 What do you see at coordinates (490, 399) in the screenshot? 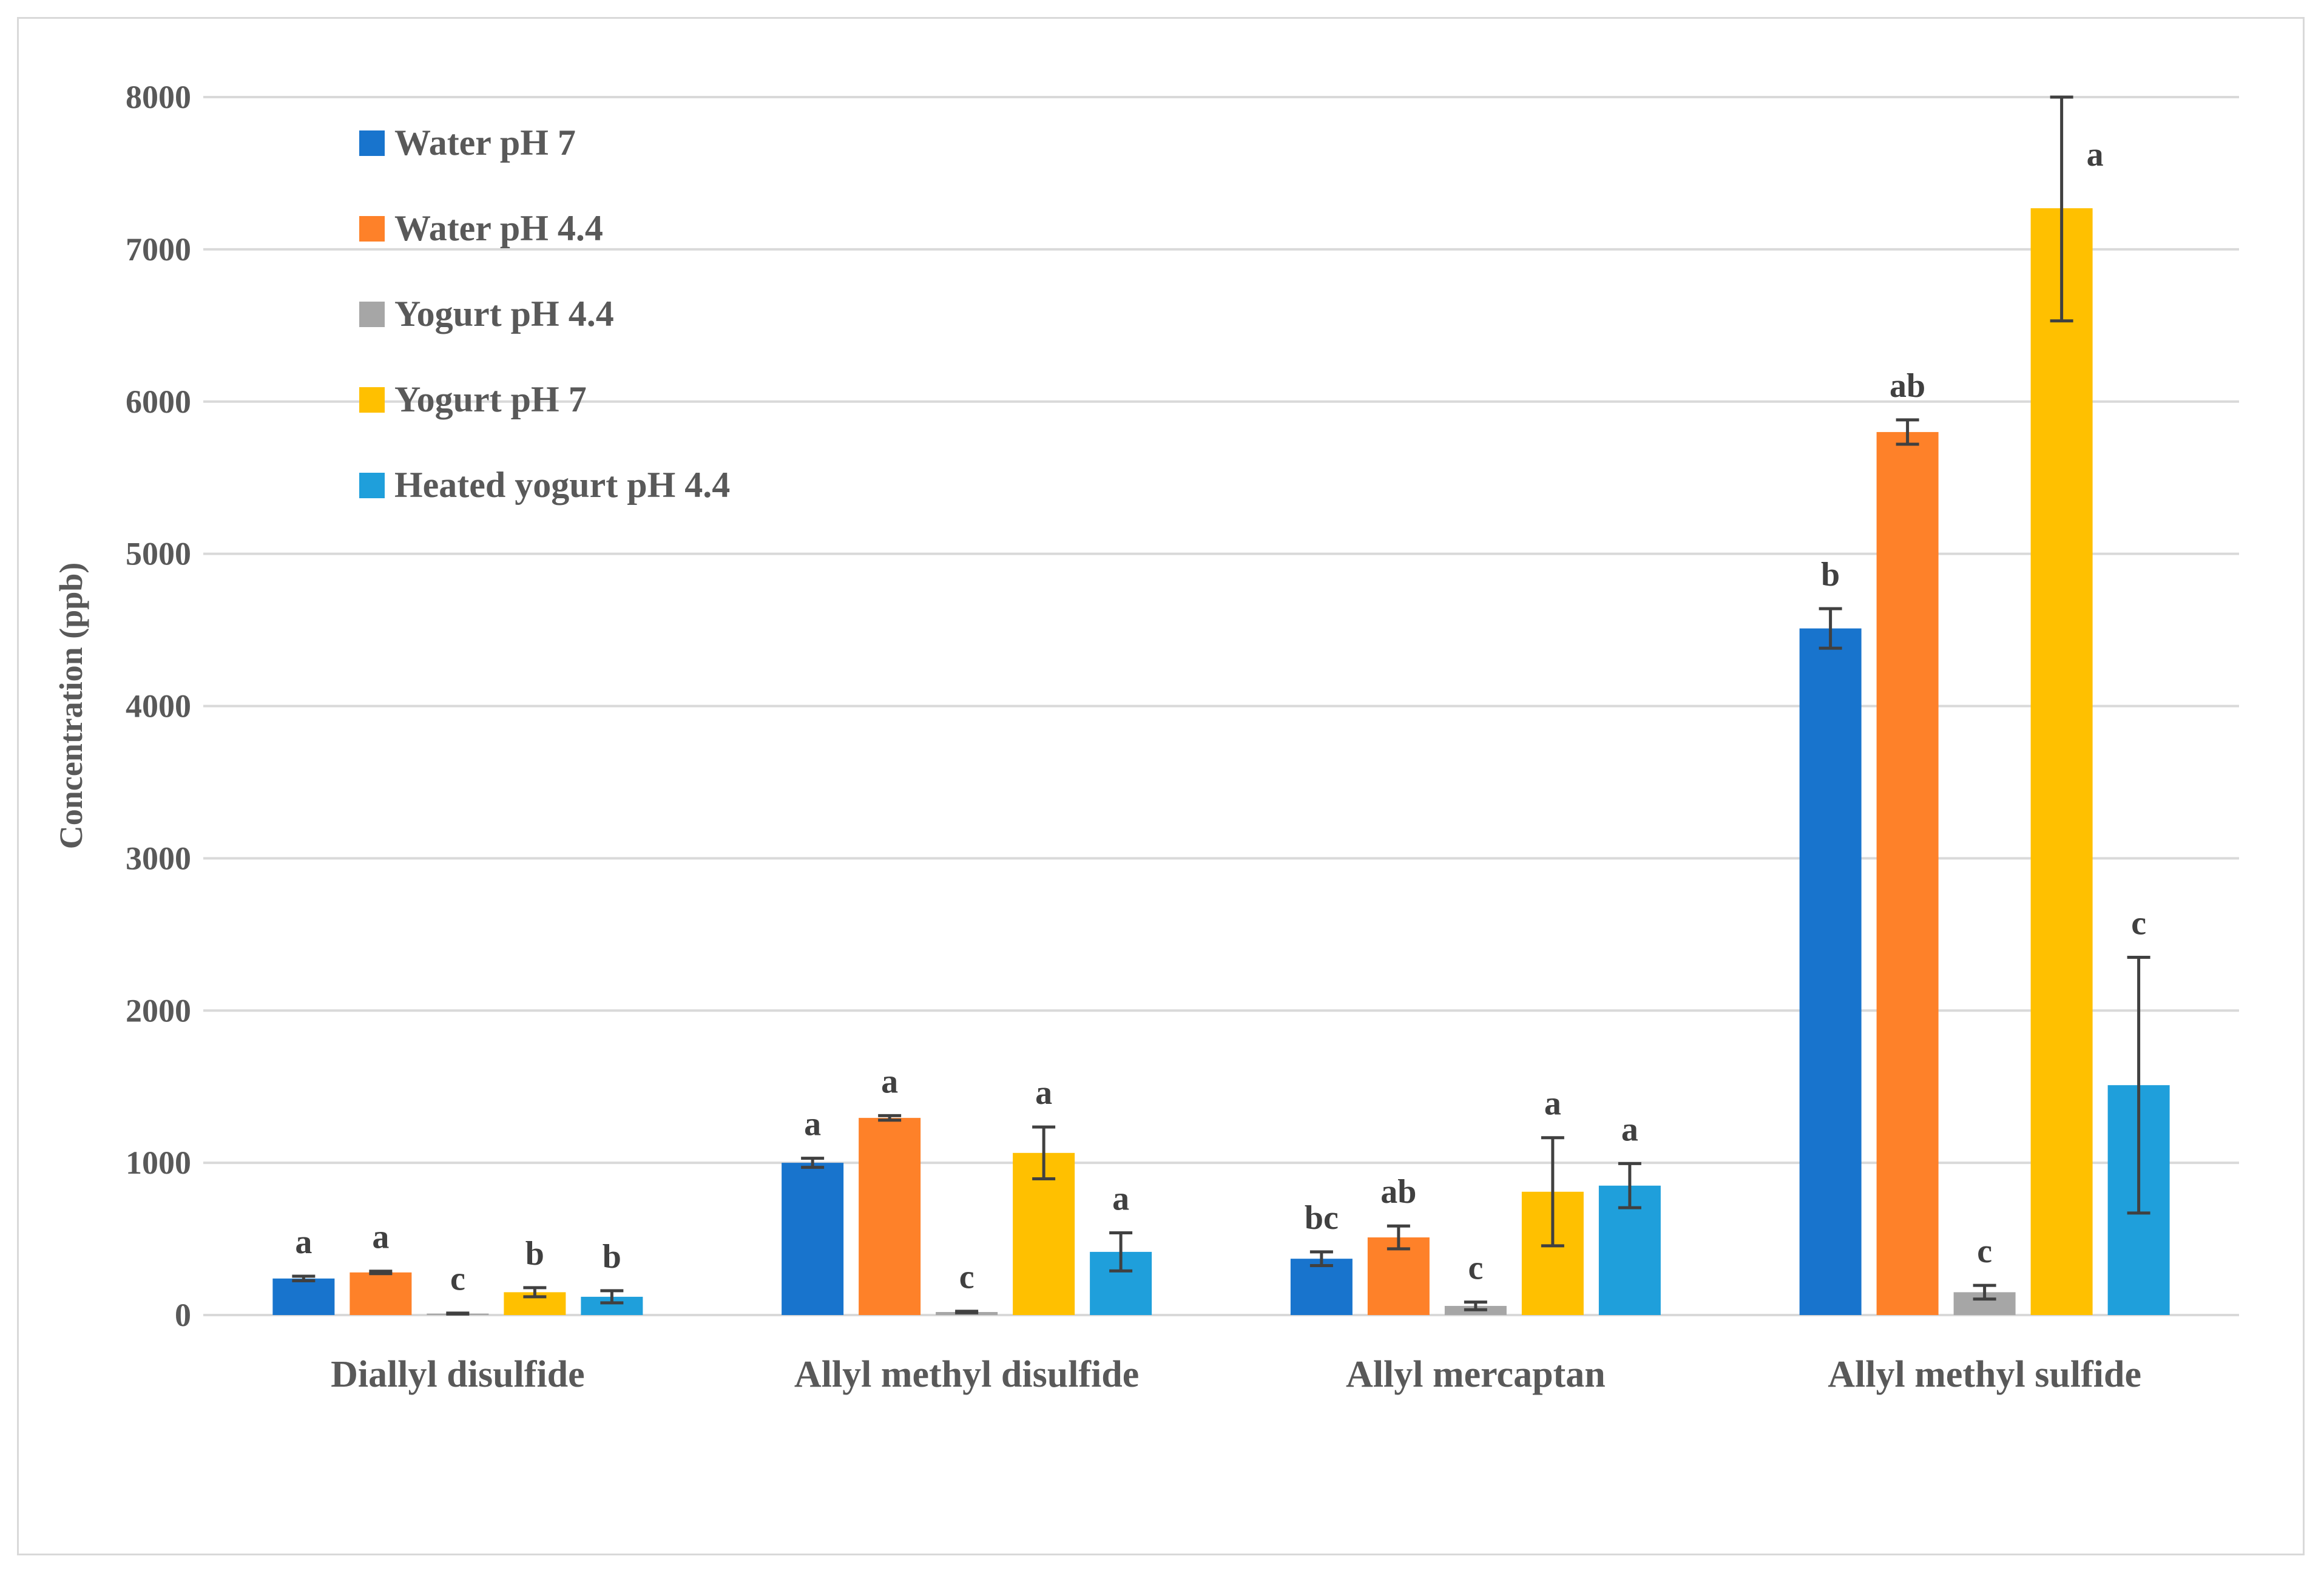
I see `legend-label: Yogurt pH 7` at bounding box center [490, 399].